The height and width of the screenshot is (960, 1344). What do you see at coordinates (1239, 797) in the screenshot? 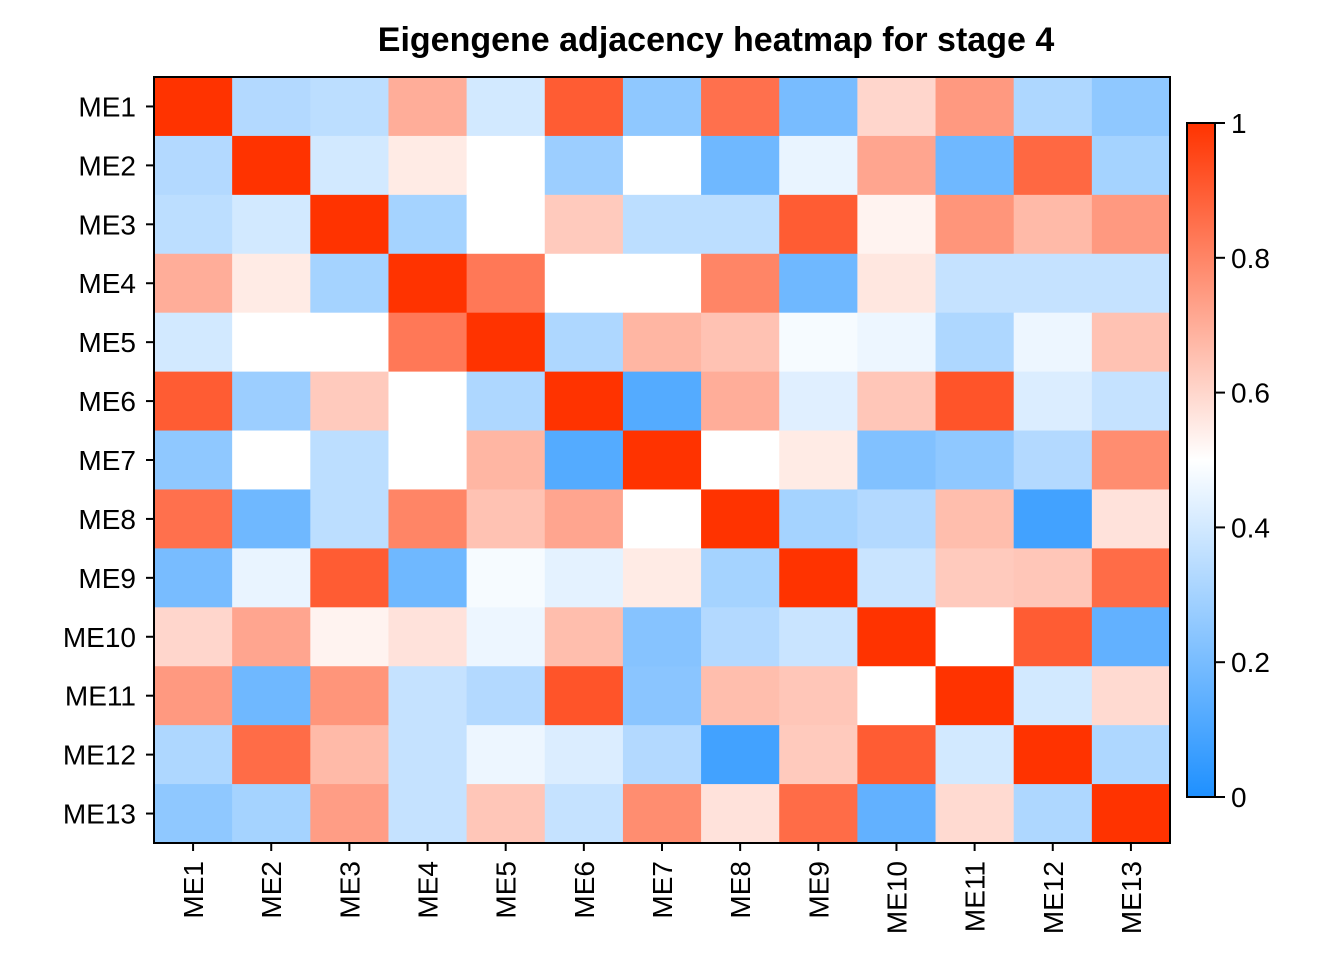
I see `legend-tick-label: 0` at bounding box center [1239, 797].